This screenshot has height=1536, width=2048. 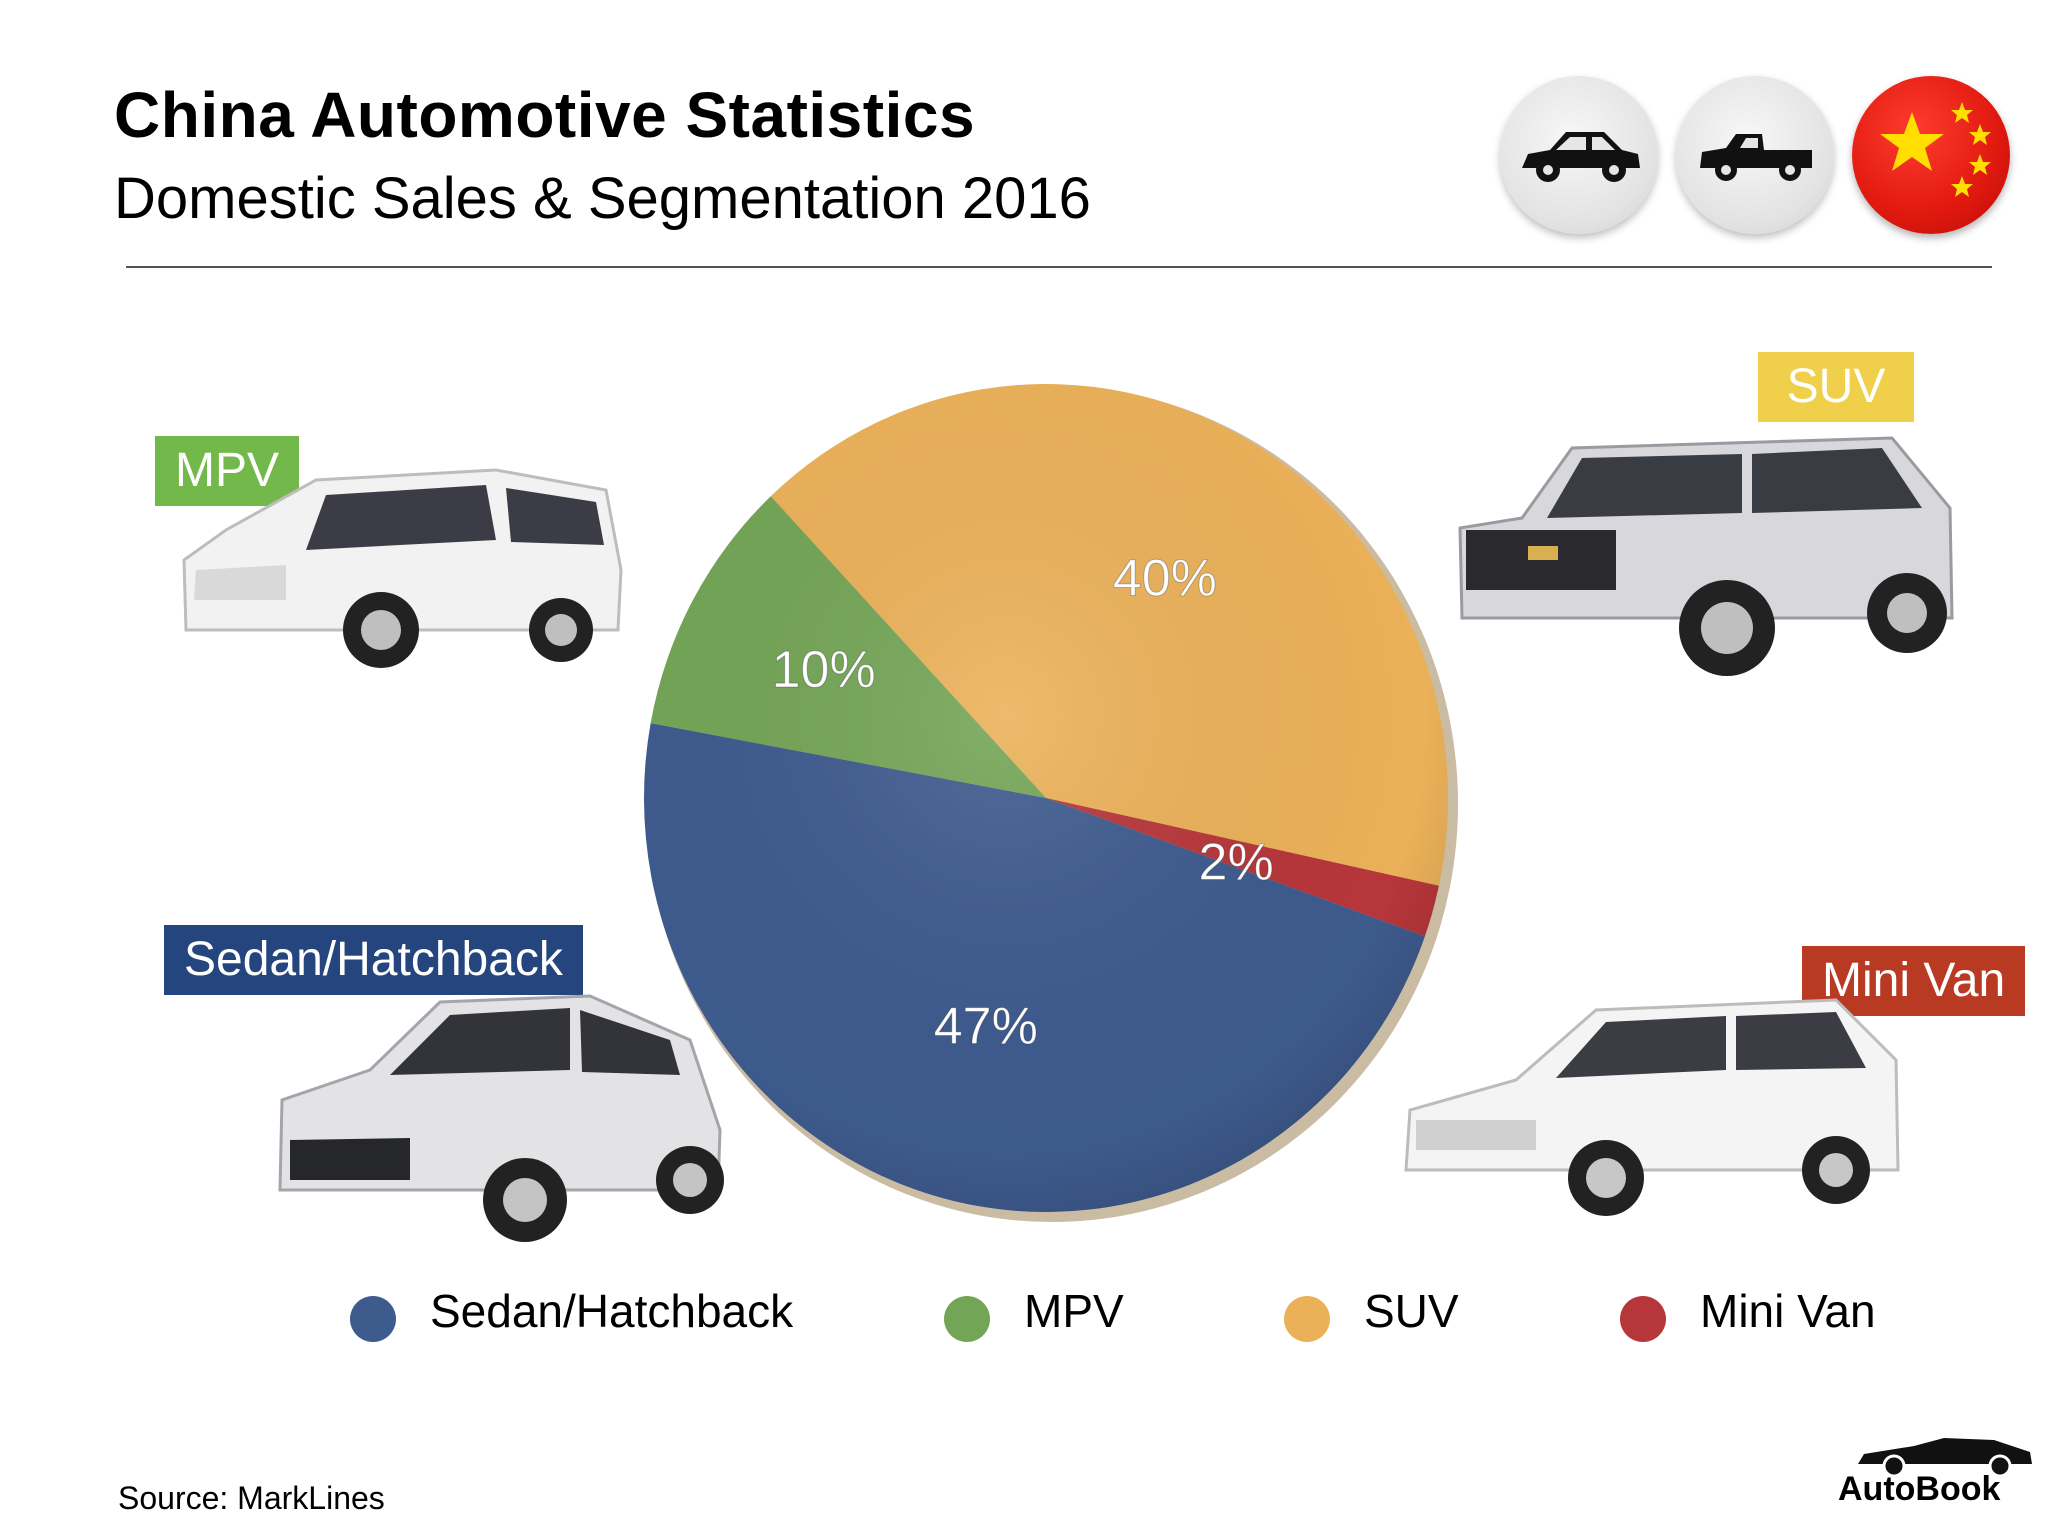 I want to click on legend-swatch-mpv, so click(x=967, y=1319).